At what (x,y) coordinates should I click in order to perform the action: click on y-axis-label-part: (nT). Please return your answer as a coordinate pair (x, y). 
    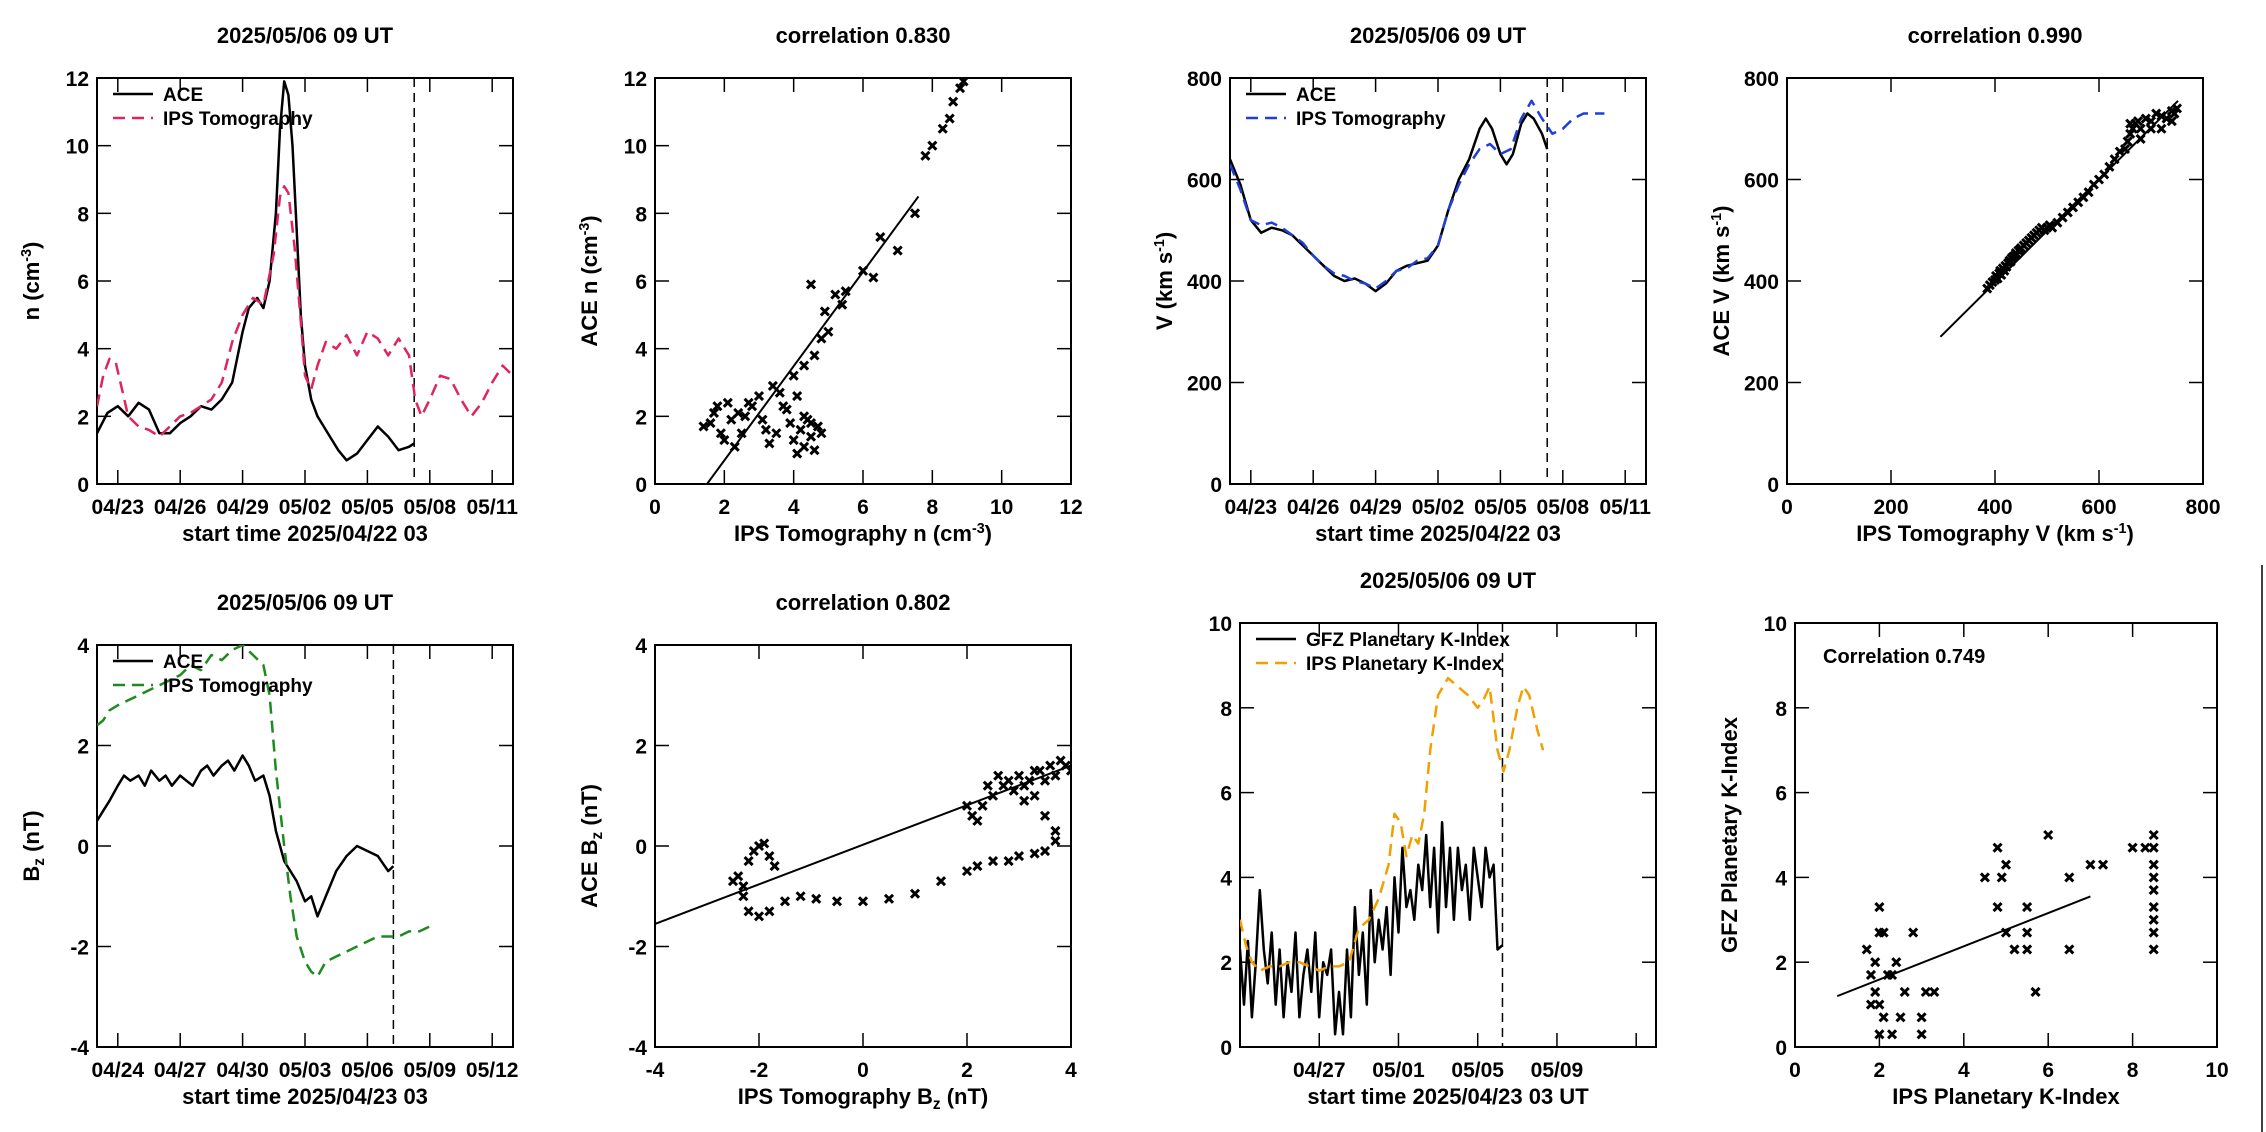
    Looking at the image, I should click on (31, 834).